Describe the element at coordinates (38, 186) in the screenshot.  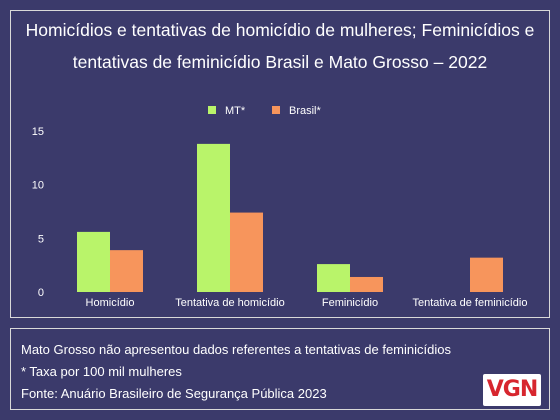
I see `y-tick-label: 10` at that location.